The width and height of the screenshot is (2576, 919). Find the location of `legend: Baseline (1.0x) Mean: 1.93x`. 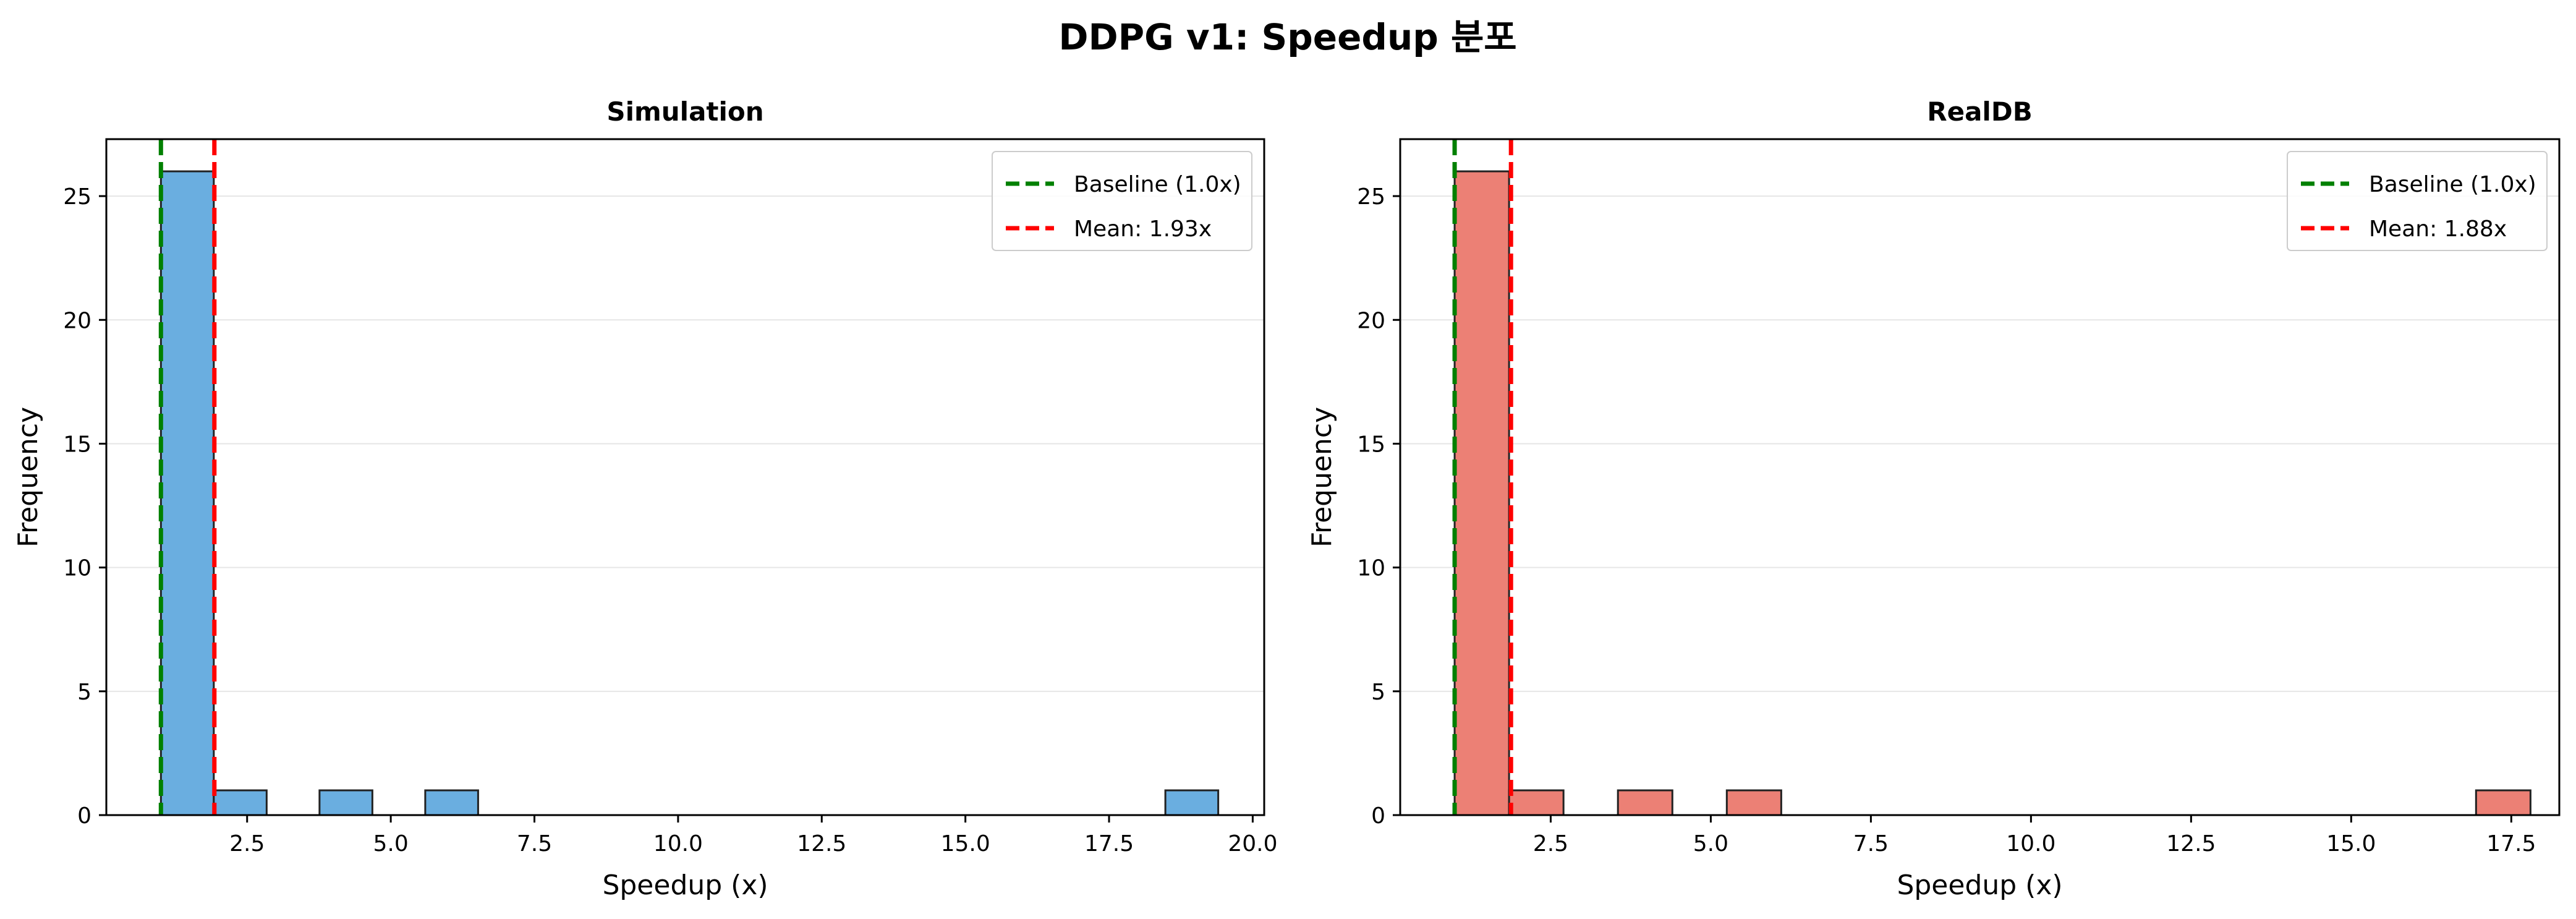

legend: Baseline (1.0x) Mean: 1.93x is located at coordinates (1122, 201).